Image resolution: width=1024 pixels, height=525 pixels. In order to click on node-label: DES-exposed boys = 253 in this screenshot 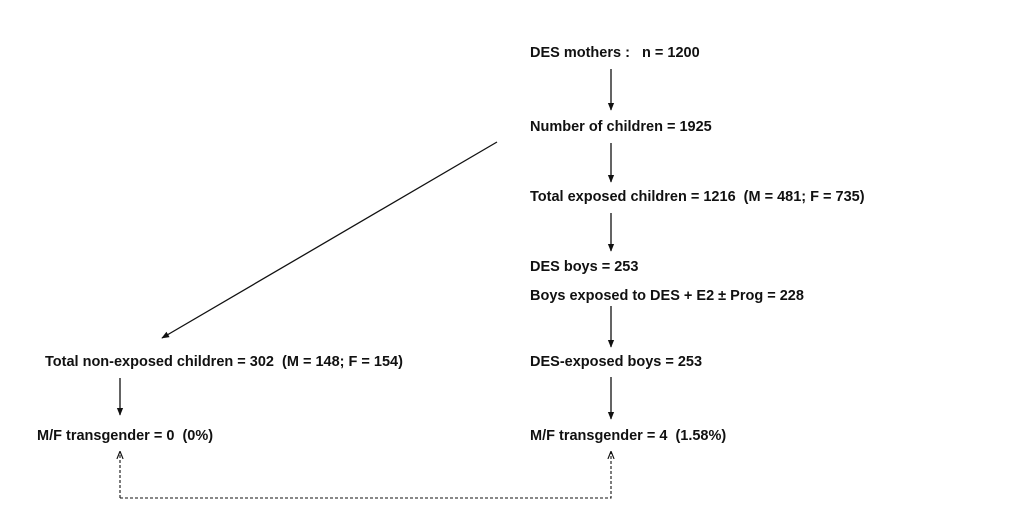, I will do `click(616, 362)`.